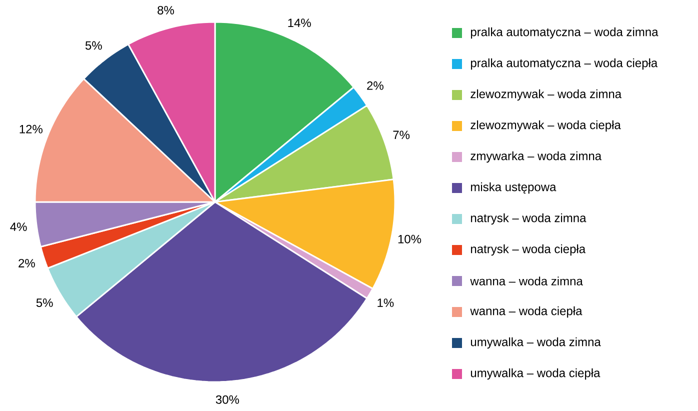 This screenshot has height=411, width=698. Describe the element at coordinates (528, 250) in the screenshot. I see `legend-label: natrysk – woda ciepła` at that location.